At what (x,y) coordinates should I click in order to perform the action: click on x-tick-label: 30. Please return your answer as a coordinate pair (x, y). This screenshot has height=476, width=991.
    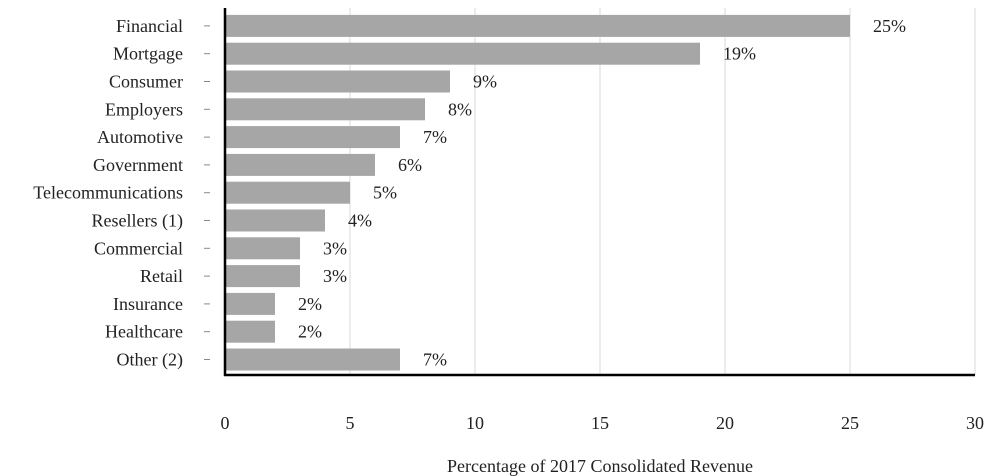
    Looking at the image, I should click on (975, 423).